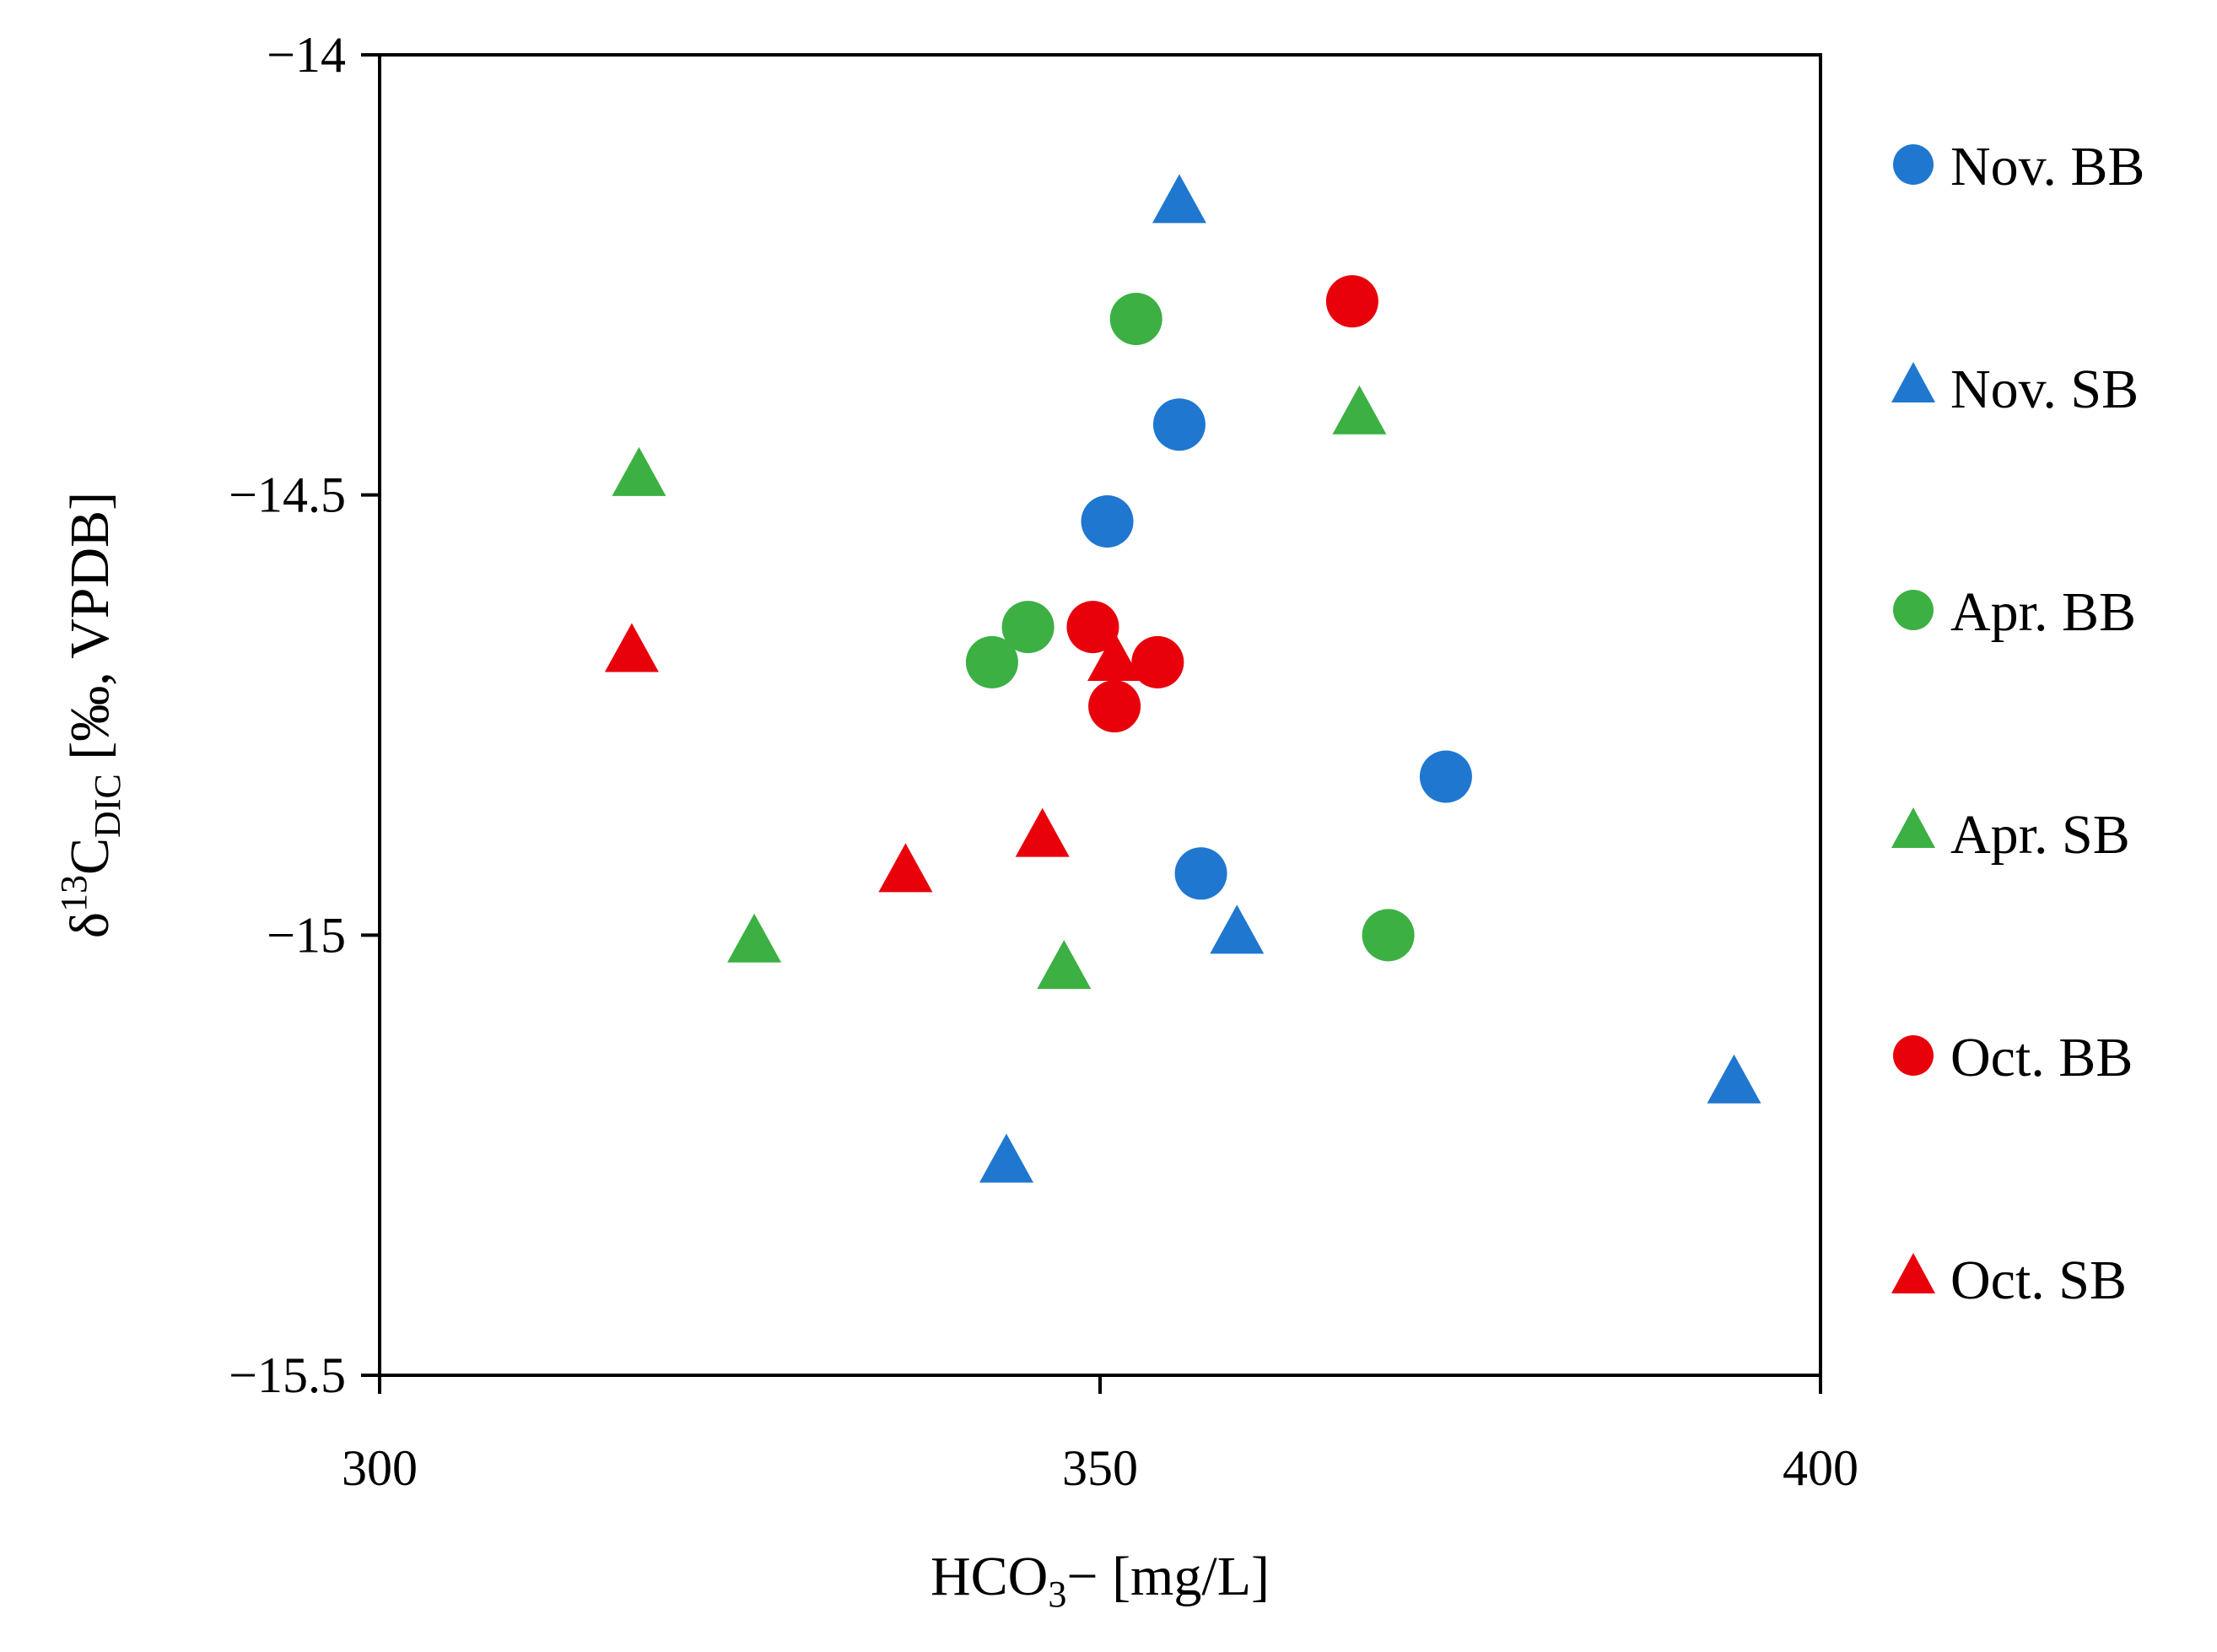 This screenshot has height=1652, width=2217. I want to click on legend-item: Nov. BB, so click(2018, 167).